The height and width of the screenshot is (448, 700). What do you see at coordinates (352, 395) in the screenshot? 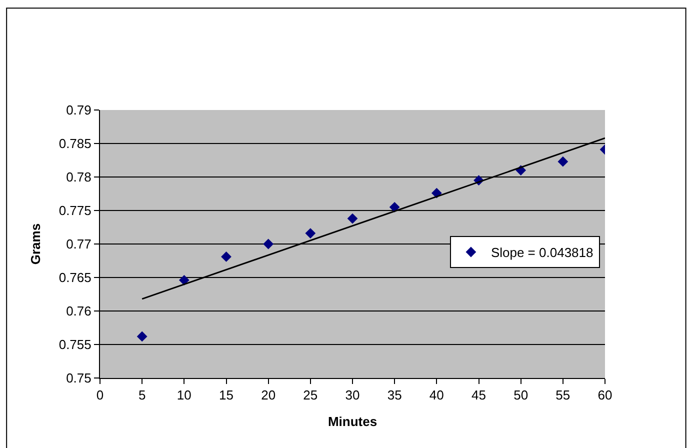
I see `x-tick-label: 30` at bounding box center [352, 395].